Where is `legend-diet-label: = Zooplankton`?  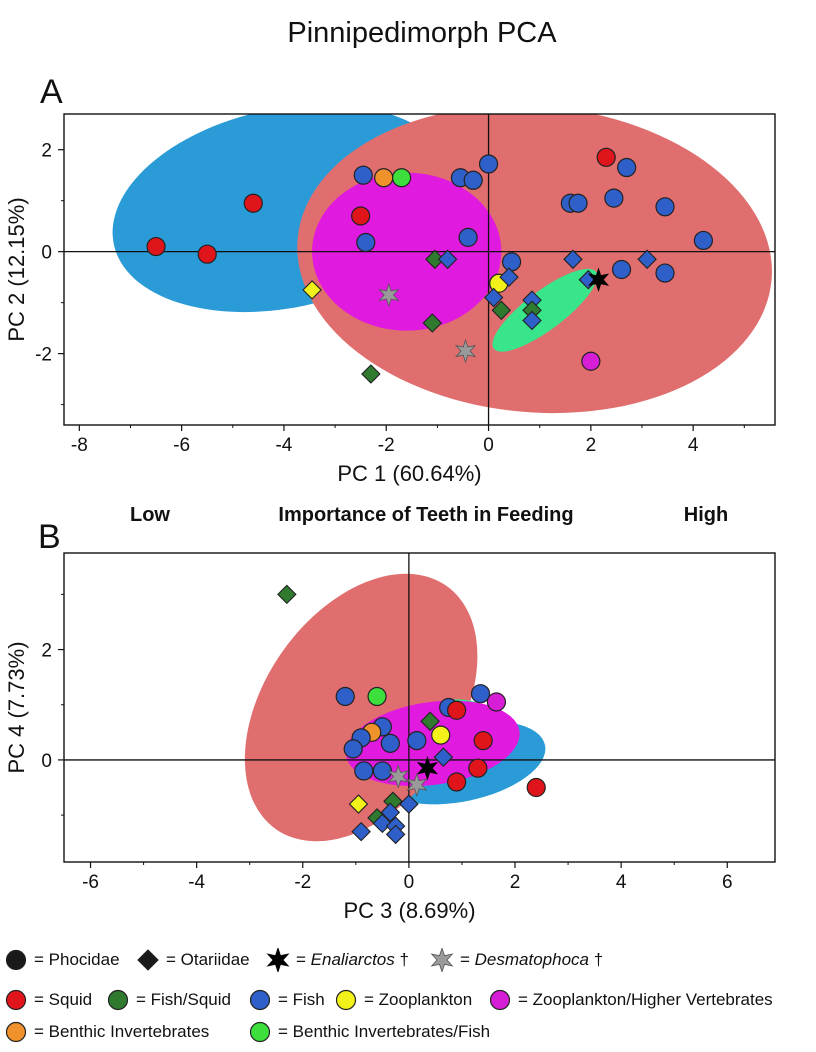 legend-diet-label: = Zooplankton is located at coordinates (418, 999).